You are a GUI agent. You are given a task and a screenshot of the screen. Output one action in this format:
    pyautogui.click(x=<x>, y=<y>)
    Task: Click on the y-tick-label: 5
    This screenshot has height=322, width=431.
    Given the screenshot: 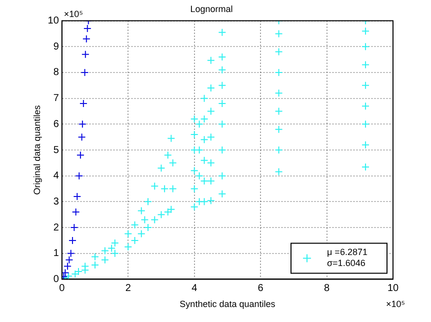 What is the action you would take?
    pyautogui.click(x=56, y=150)
    